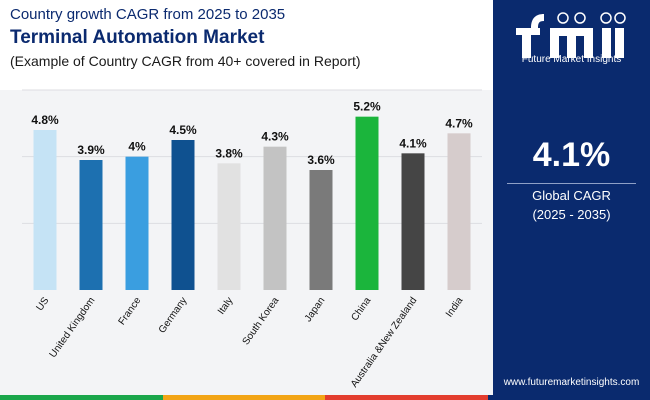 This screenshot has height=400, width=650. What do you see at coordinates (91, 150) in the screenshot?
I see `bar-value-label: 3.9%` at bounding box center [91, 150].